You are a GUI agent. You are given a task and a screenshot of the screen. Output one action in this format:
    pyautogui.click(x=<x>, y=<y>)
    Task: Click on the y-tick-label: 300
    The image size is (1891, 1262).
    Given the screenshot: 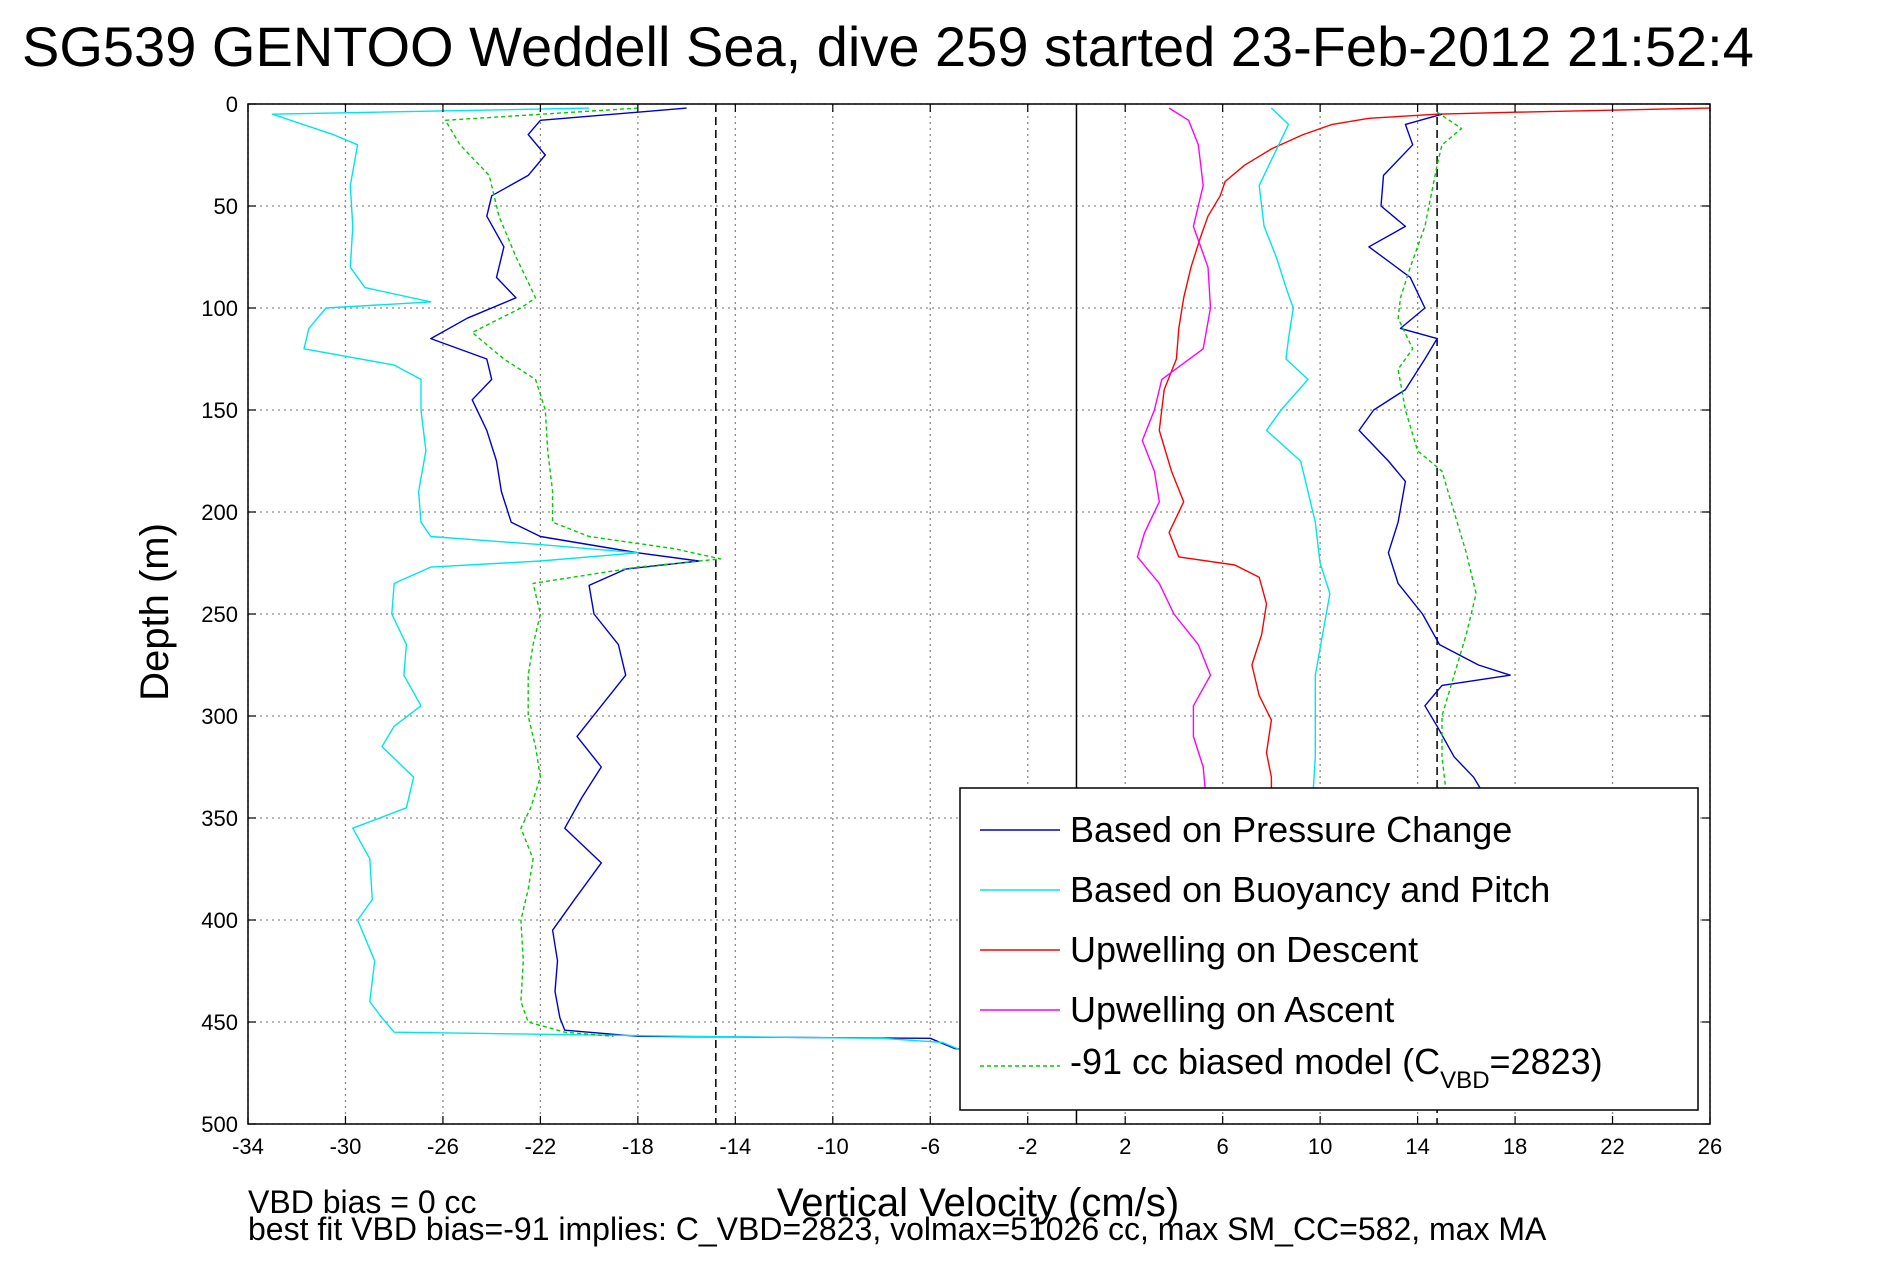 What is the action you would take?
    pyautogui.click(x=219, y=716)
    